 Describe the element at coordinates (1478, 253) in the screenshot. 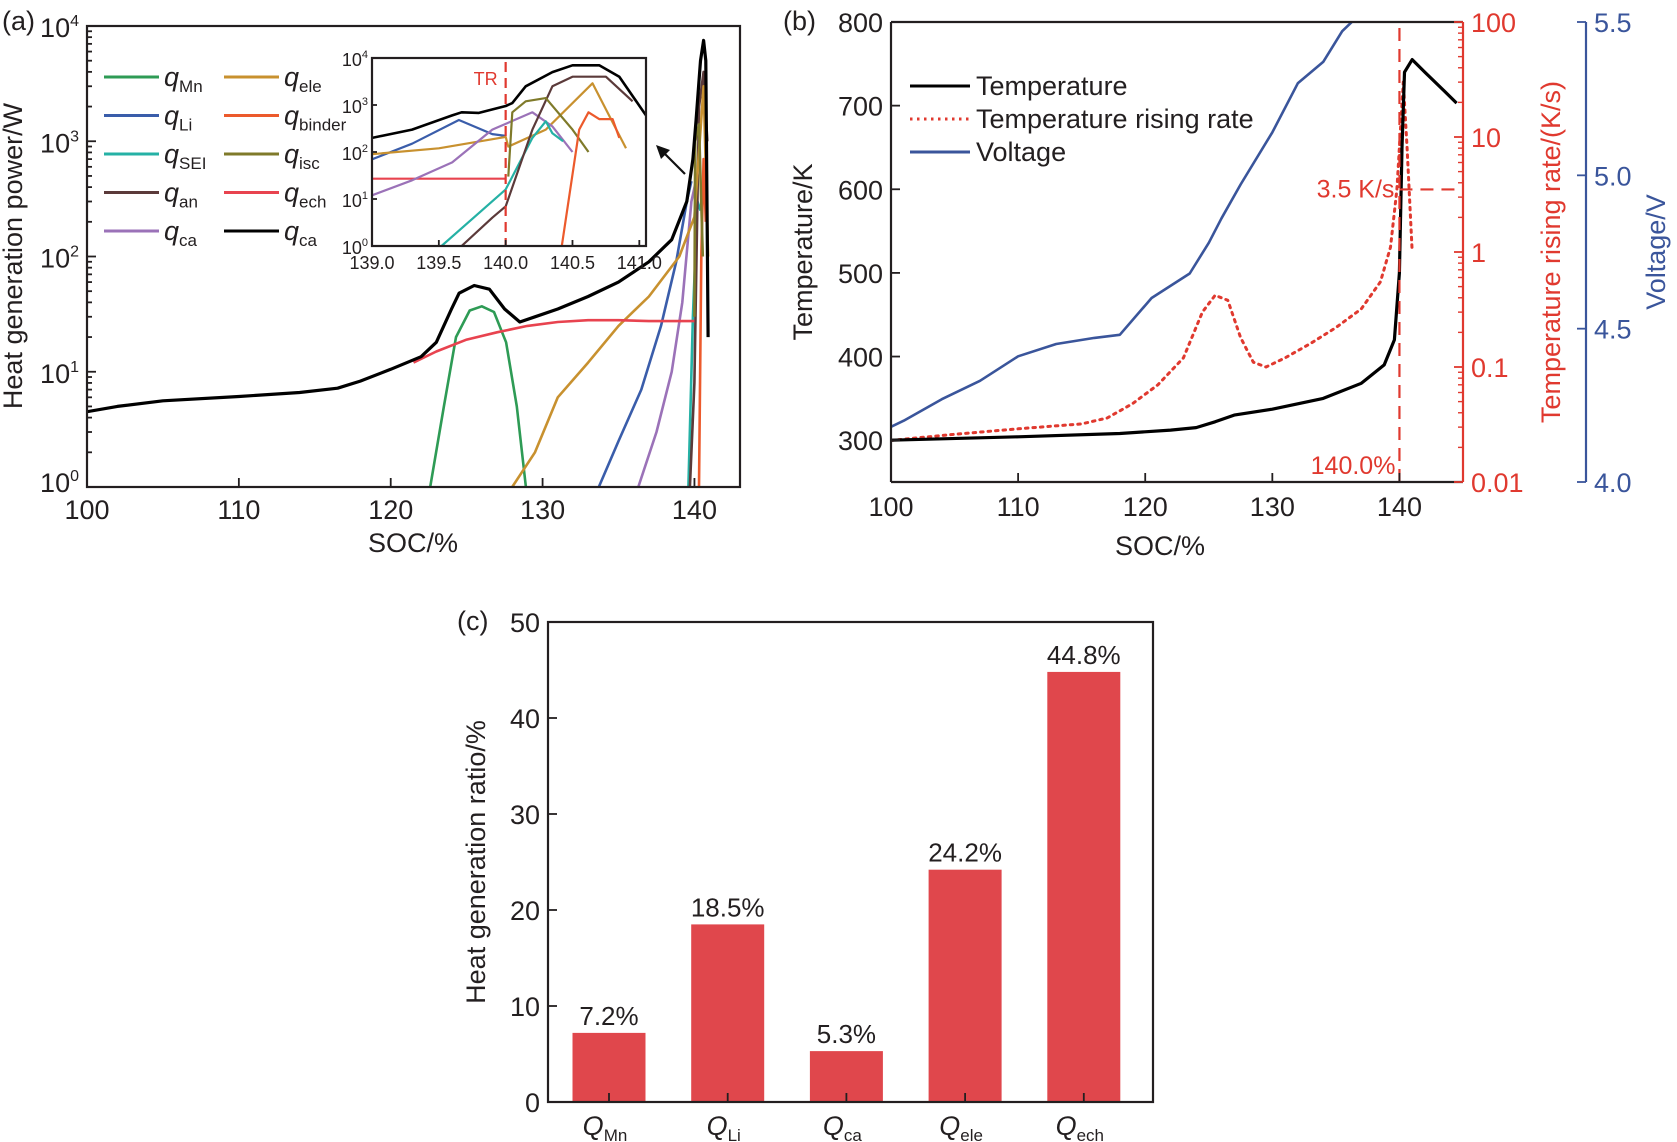

I see `y-rate-tick-label: 1` at that location.